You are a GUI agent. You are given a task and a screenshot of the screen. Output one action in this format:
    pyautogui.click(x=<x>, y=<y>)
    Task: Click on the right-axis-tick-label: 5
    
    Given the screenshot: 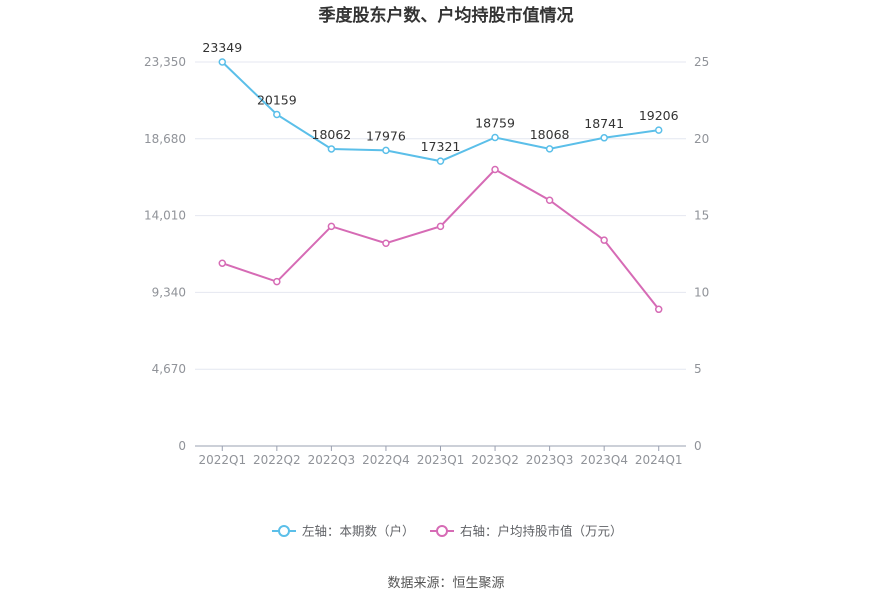 What is the action you would take?
    pyautogui.click(x=698, y=369)
    